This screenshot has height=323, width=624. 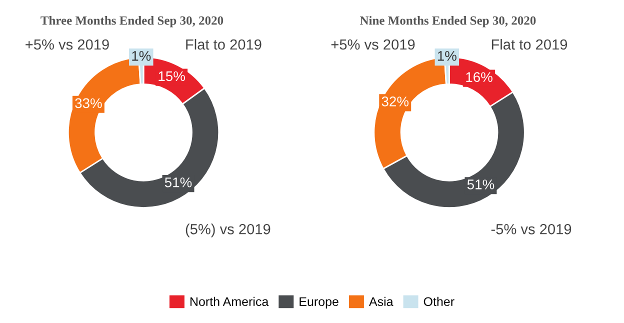 What do you see at coordinates (319, 303) in the screenshot?
I see `legend-label: Europe` at bounding box center [319, 303].